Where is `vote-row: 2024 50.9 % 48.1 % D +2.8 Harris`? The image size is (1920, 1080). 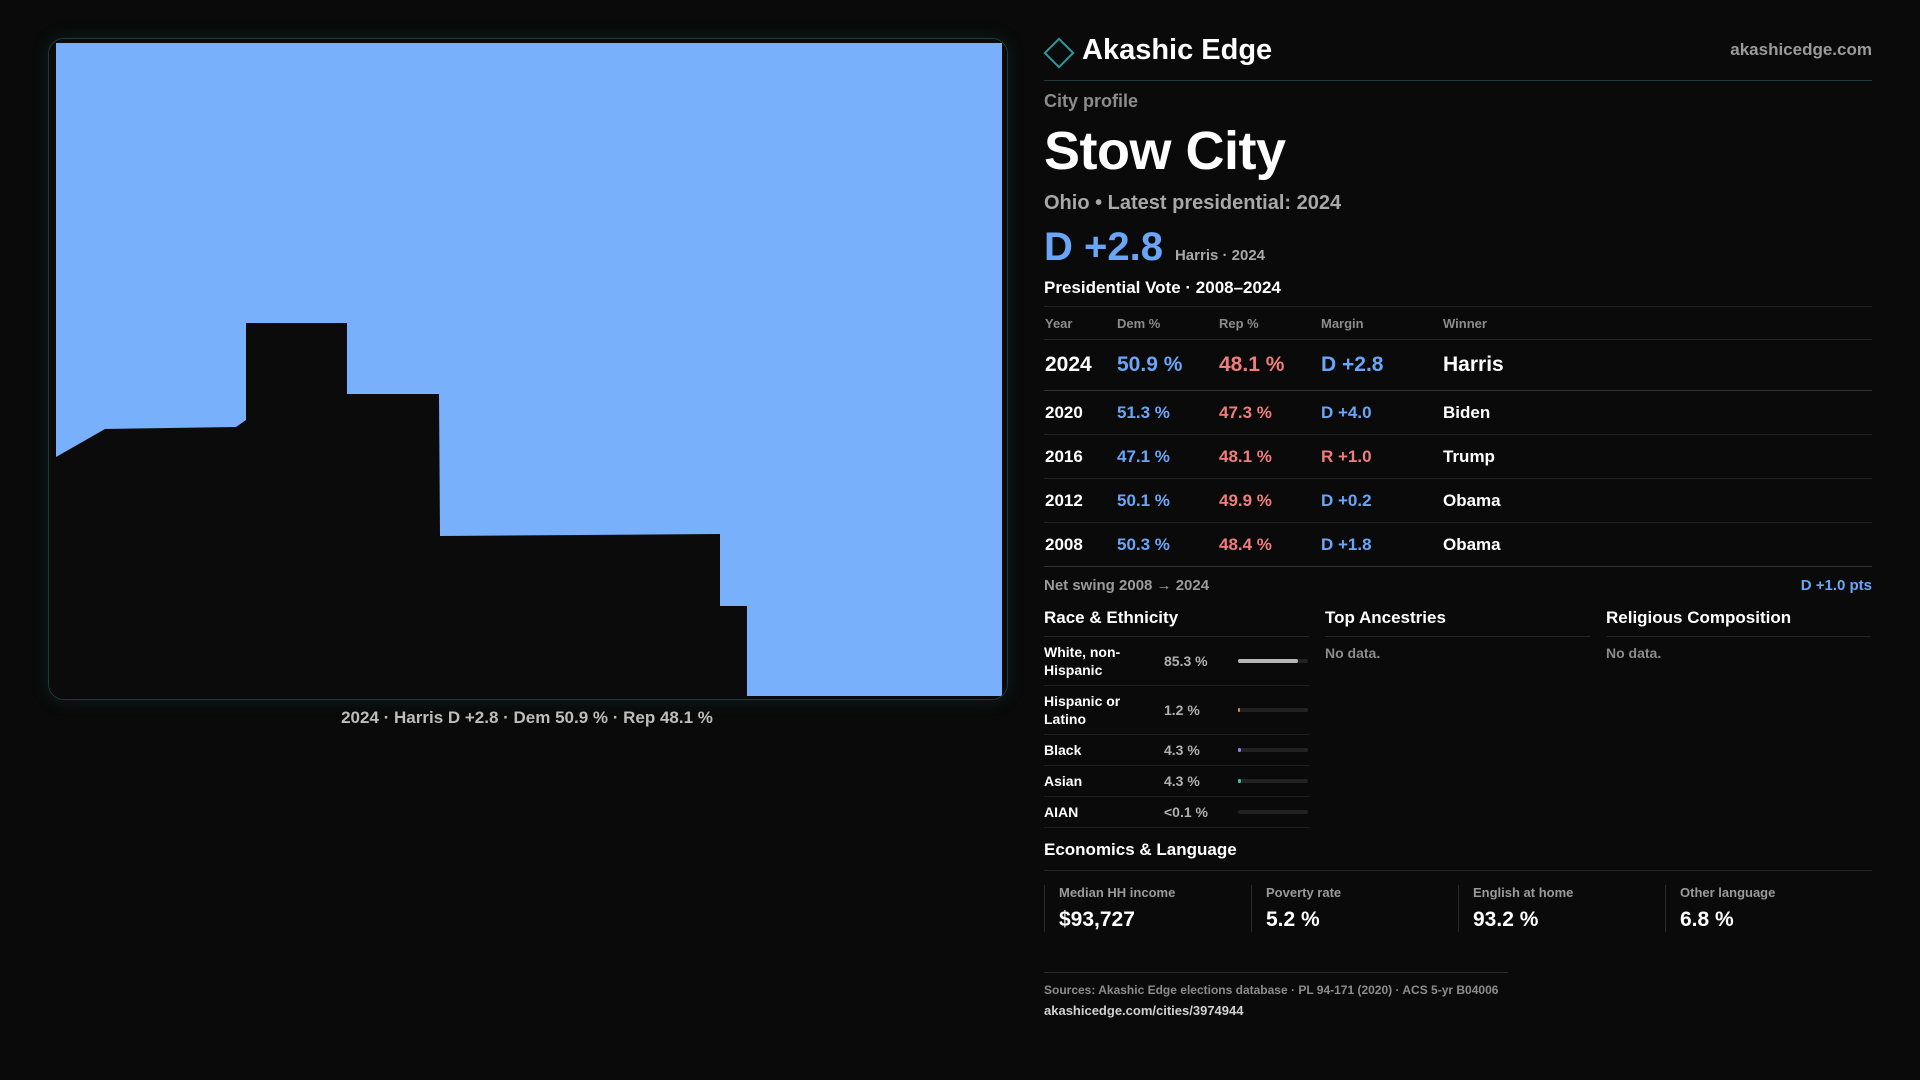
vote-row: 2024 50.9 % 48.1 % D +2.8 Harris is located at coordinates (1458, 365).